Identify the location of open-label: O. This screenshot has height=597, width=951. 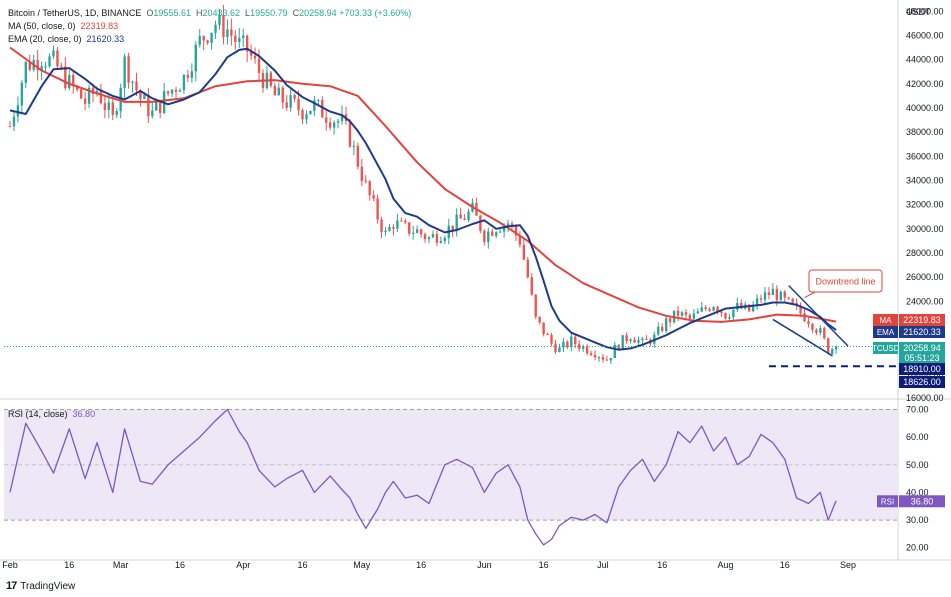
(150, 13).